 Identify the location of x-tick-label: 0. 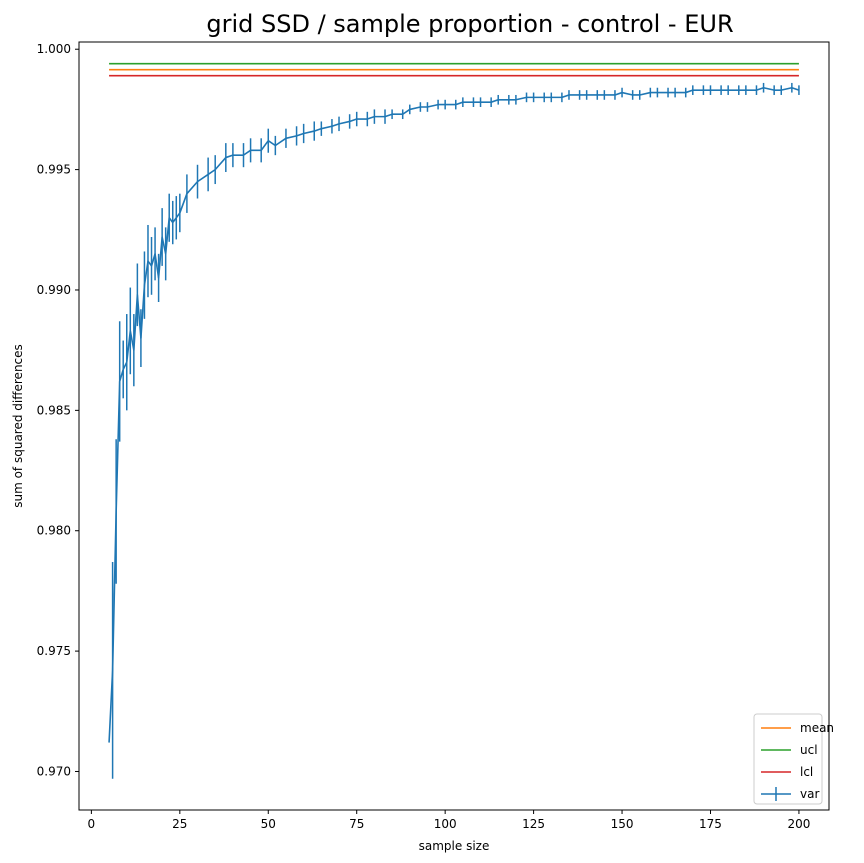
(92, 824).